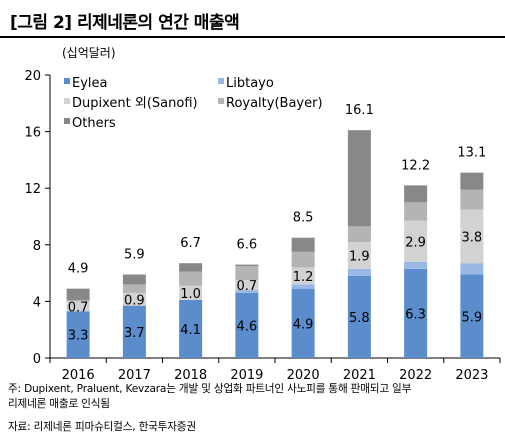  Describe the element at coordinates (37, 302) in the screenshot. I see `y-tick-label: 4` at that location.